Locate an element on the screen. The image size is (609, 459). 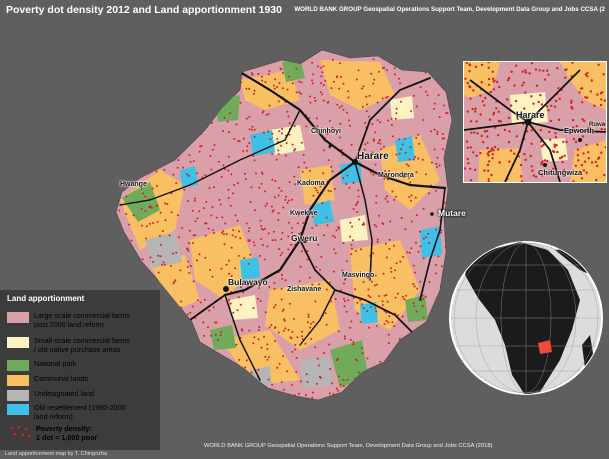
city-label-zishavane: Zishavane is located at coordinates (304, 289).